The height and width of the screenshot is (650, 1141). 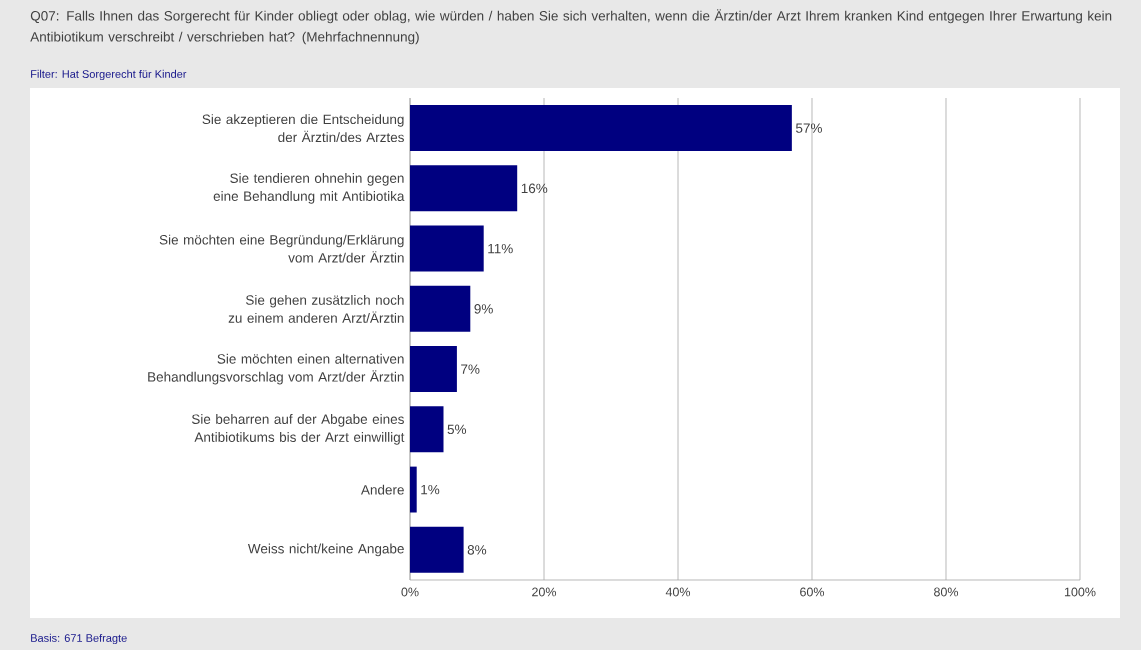 I want to click on y-tick-label: Sie möchten eine Begründung/Erklärung vom Arzt/der Ärztin, so click(x=281, y=248).